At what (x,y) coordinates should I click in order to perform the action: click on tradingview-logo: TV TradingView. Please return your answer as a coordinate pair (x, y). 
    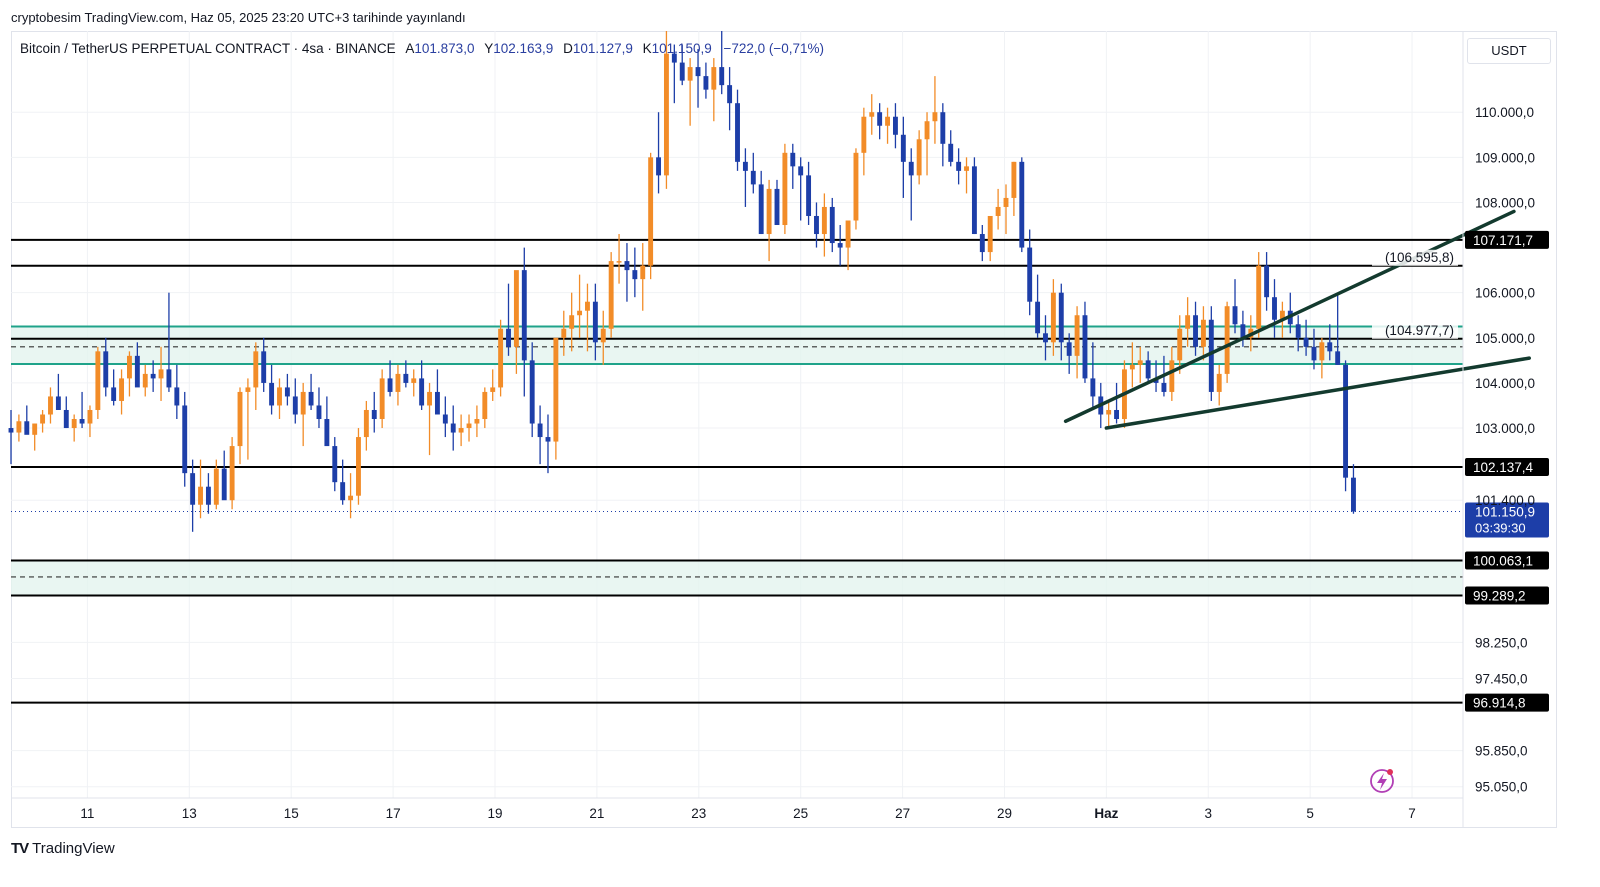
    Looking at the image, I should click on (63, 848).